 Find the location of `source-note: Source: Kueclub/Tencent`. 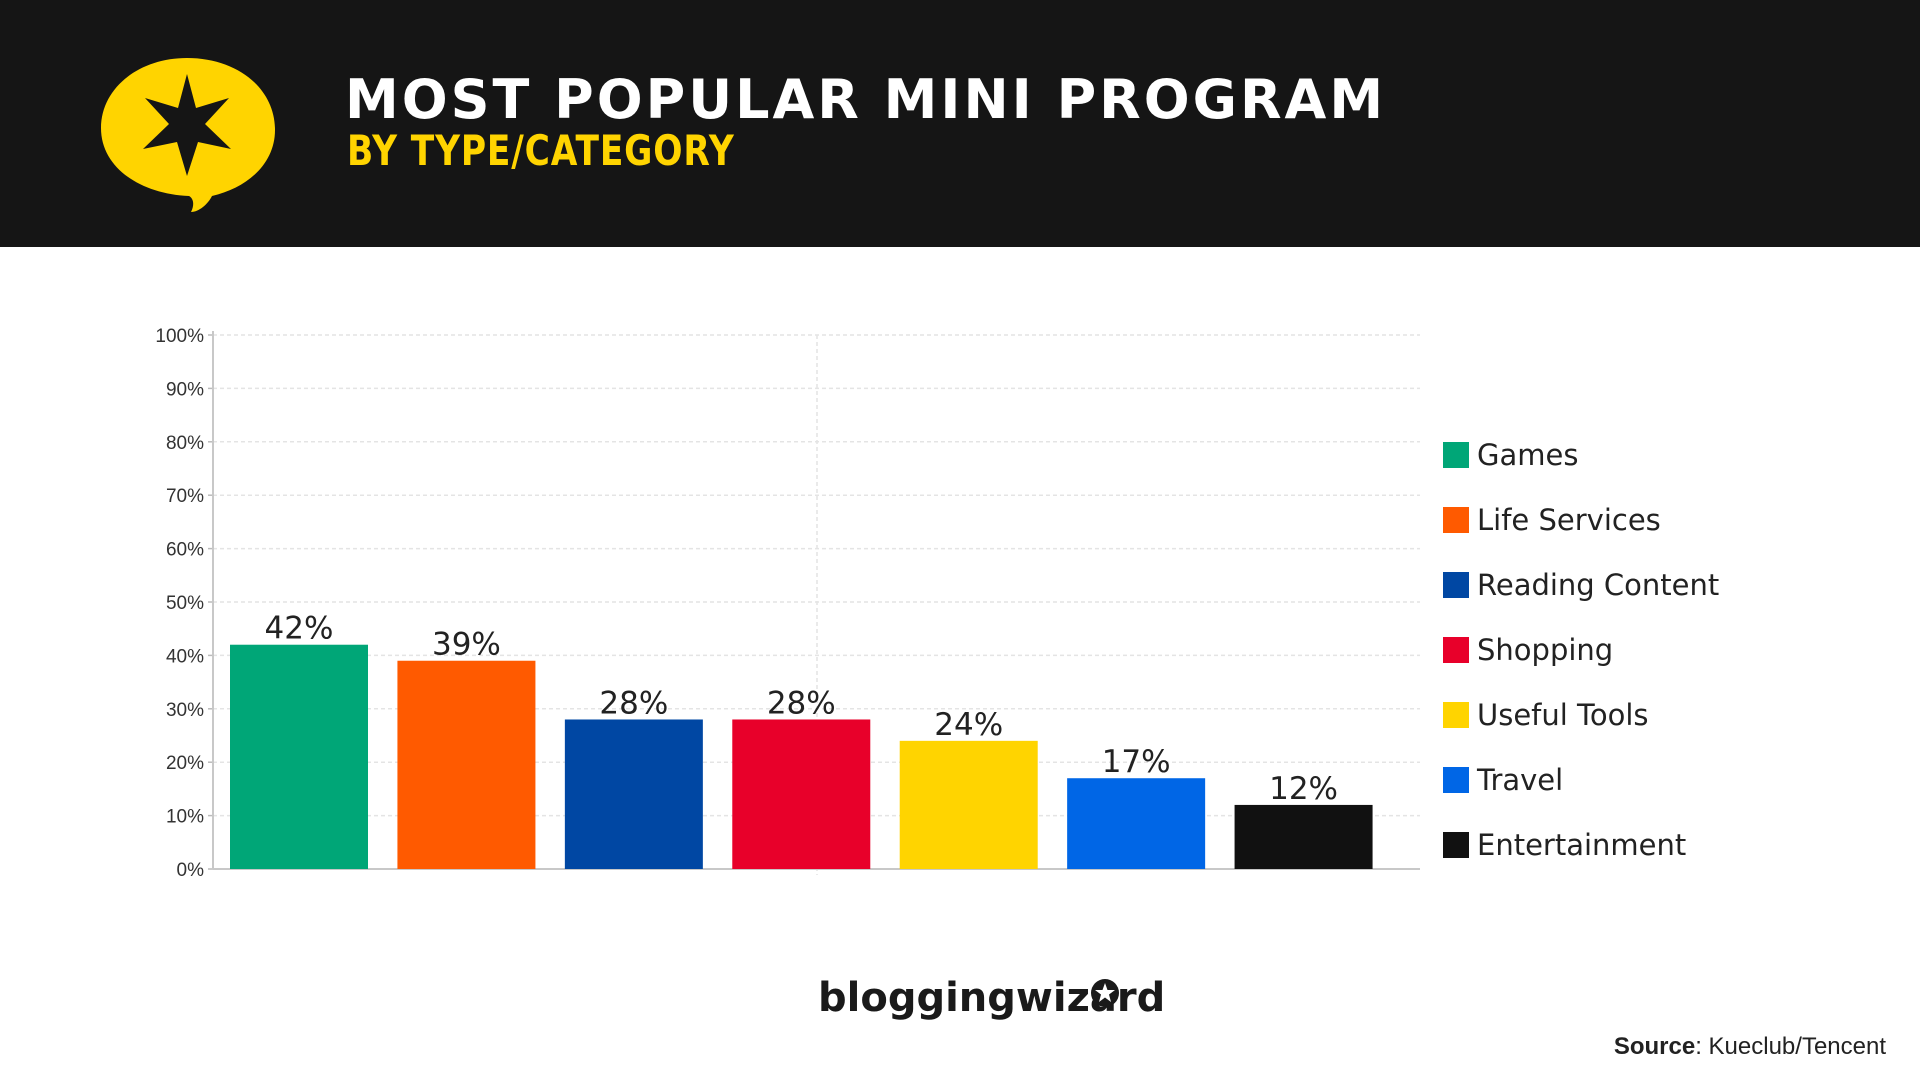

source-note: Source: Kueclub/Tencent is located at coordinates (1750, 1047).